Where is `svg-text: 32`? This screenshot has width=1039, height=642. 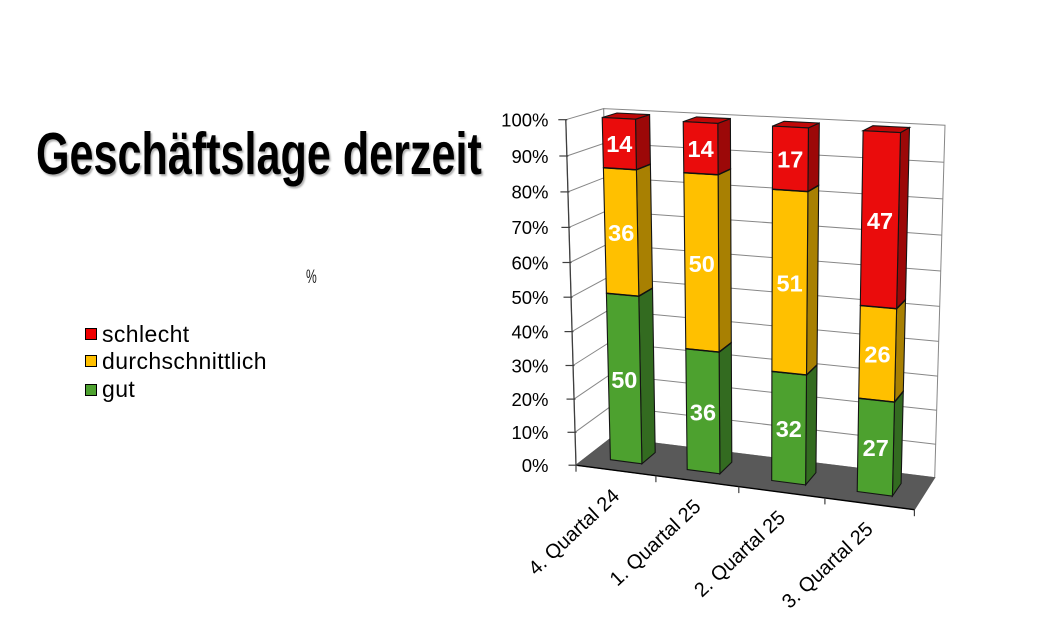
svg-text: 32 is located at coordinates (789, 429).